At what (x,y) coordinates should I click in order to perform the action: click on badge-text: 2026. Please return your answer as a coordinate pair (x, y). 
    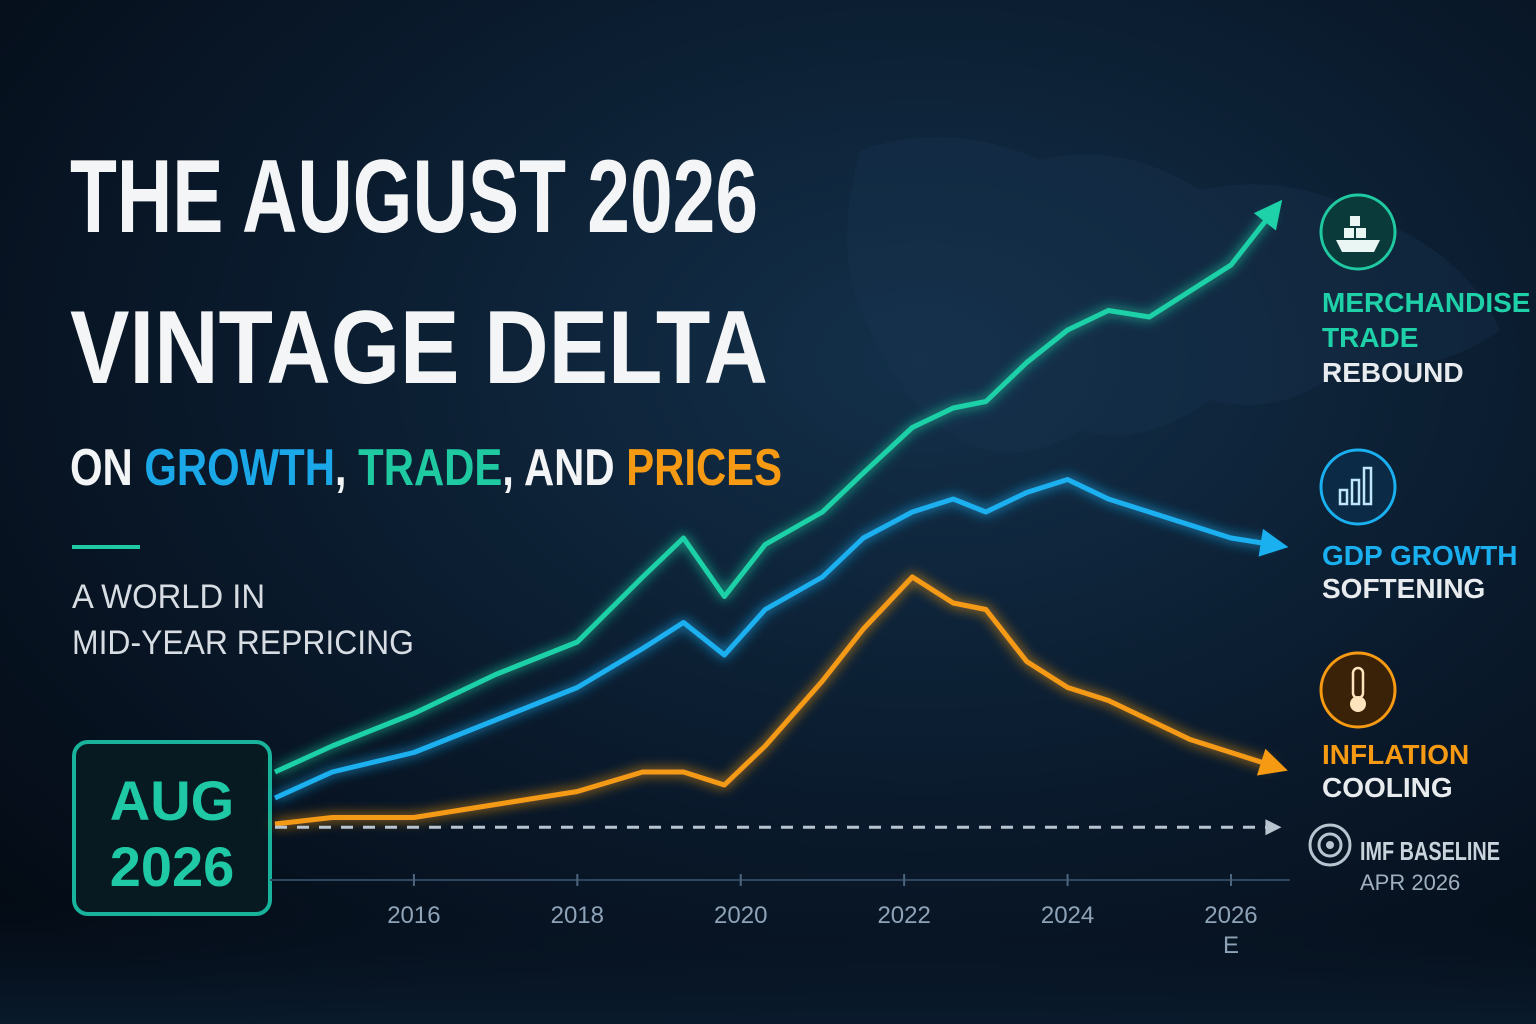
    Looking at the image, I should click on (172, 866).